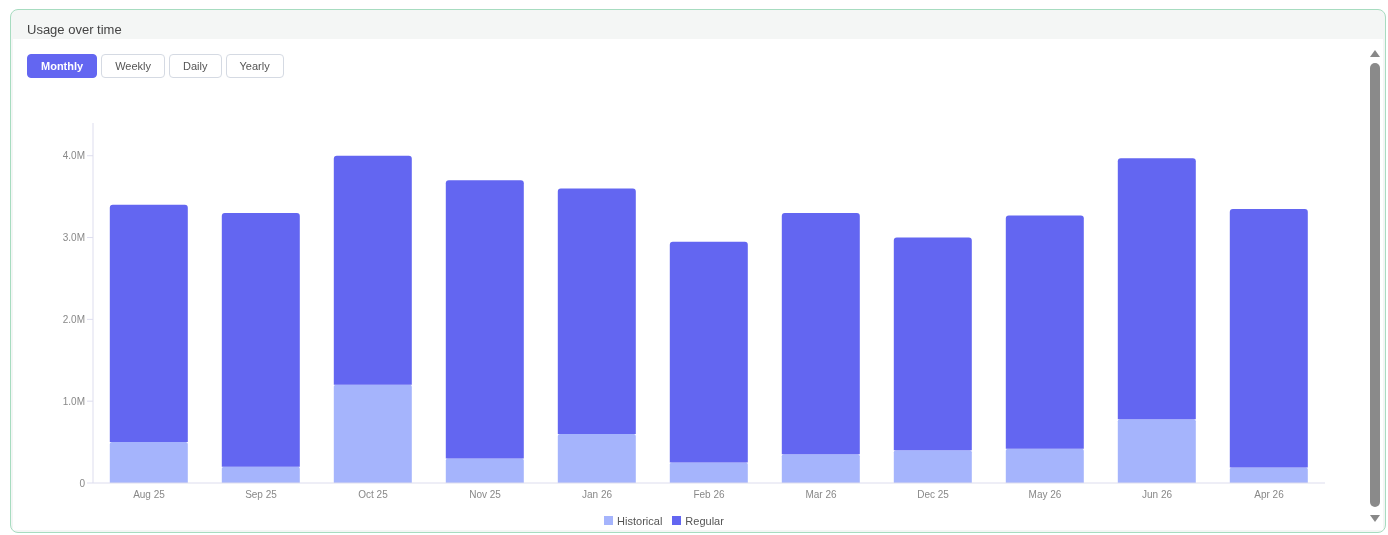  I want to click on x-tick-label: Feb 26, so click(709, 495).